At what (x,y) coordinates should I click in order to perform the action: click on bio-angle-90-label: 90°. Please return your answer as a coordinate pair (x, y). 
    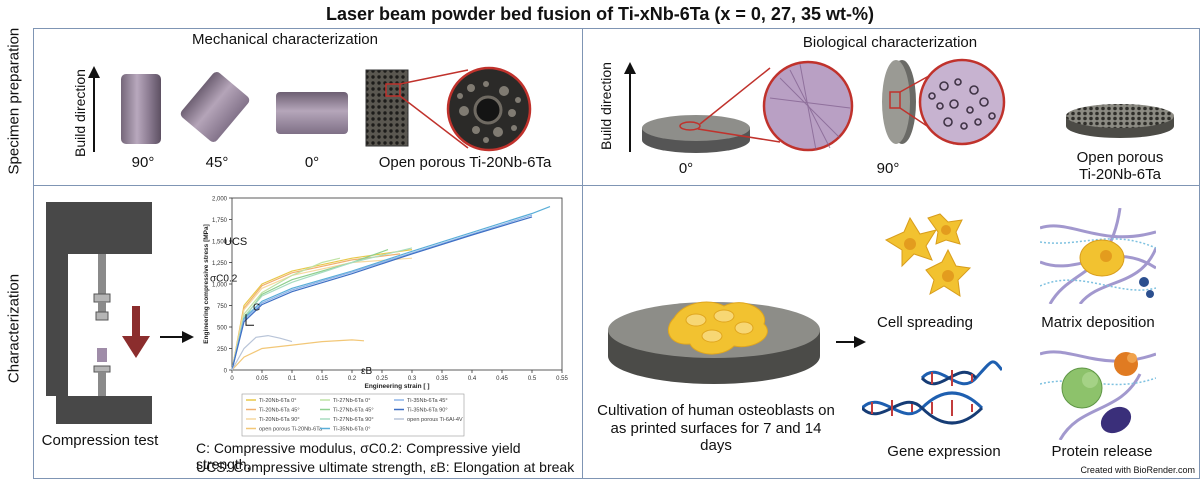
    Looking at the image, I should click on (888, 168).